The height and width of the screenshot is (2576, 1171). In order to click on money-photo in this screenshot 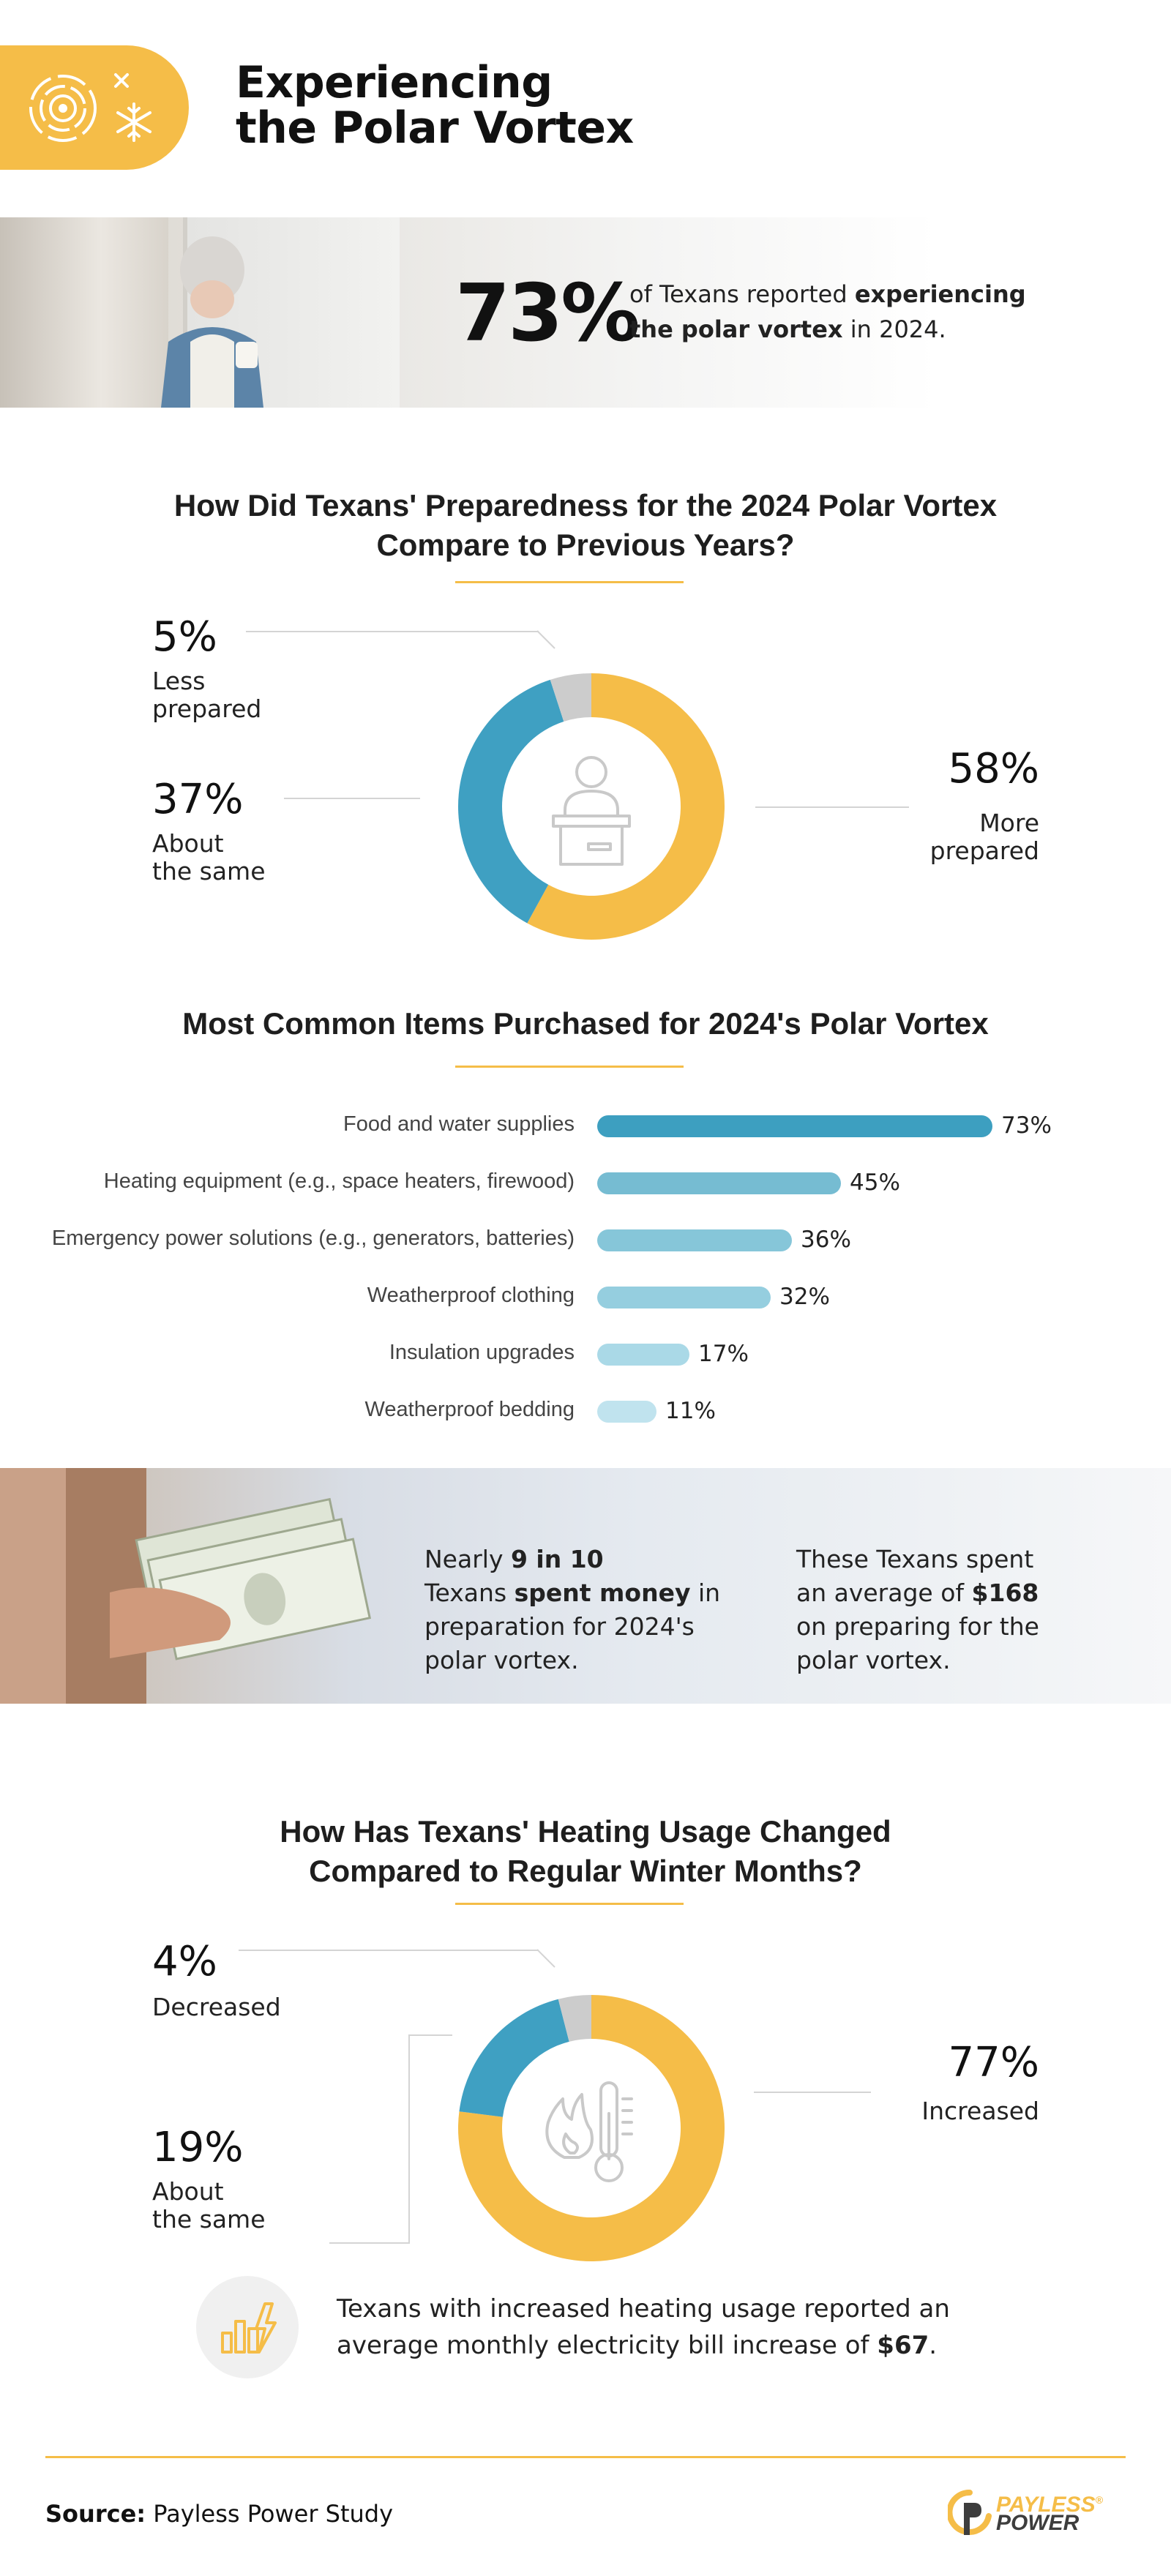, I will do `click(585, 1586)`.